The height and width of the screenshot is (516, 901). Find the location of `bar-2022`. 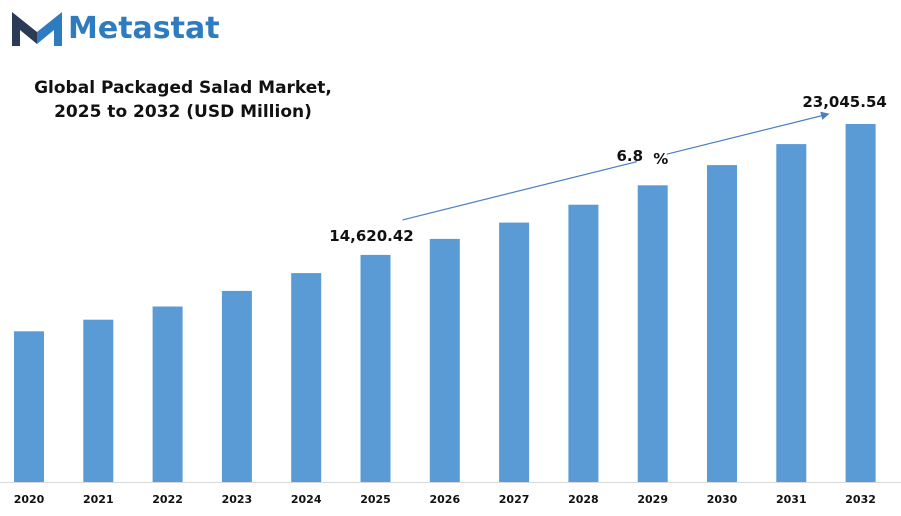

bar-2022 is located at coordinates (167, 394).